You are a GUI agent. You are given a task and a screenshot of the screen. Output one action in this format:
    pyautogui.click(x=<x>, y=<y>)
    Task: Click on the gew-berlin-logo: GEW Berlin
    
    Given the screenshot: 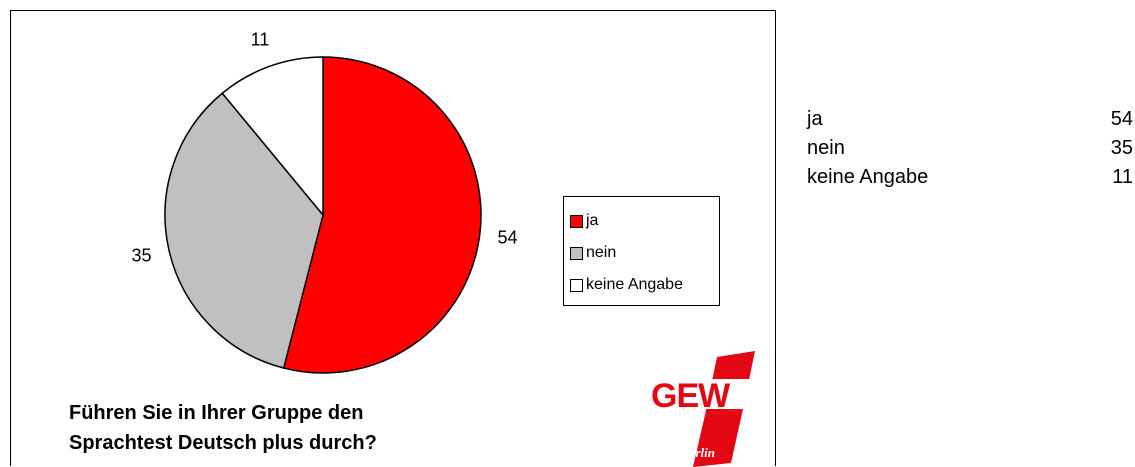 What is the action you would take?
    pyautogui.click(x=705, y=409)
    